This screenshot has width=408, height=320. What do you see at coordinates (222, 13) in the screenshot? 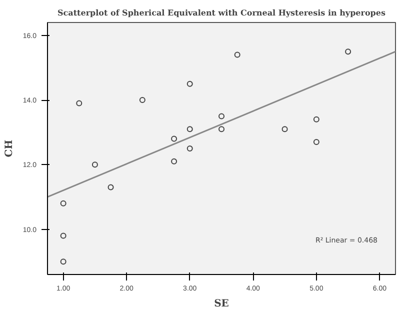
I see `chart-title: Scatterplot of Spherical Equivalent with Corneal Hysteresis in hyperopes` at bounding box center [222, 13].